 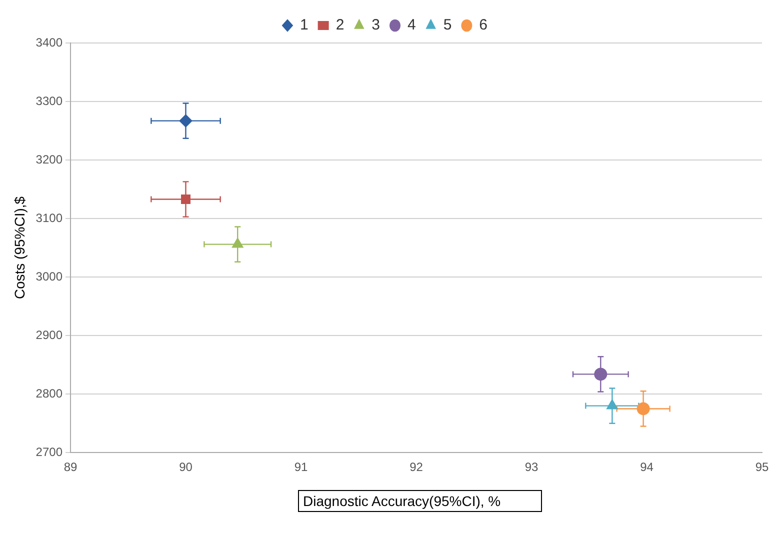 What do you see at coordinates (19, 248) in the screenshot?
I see `y-axis-title: Costs (95%CI),$` at bounding box center [19, 248].